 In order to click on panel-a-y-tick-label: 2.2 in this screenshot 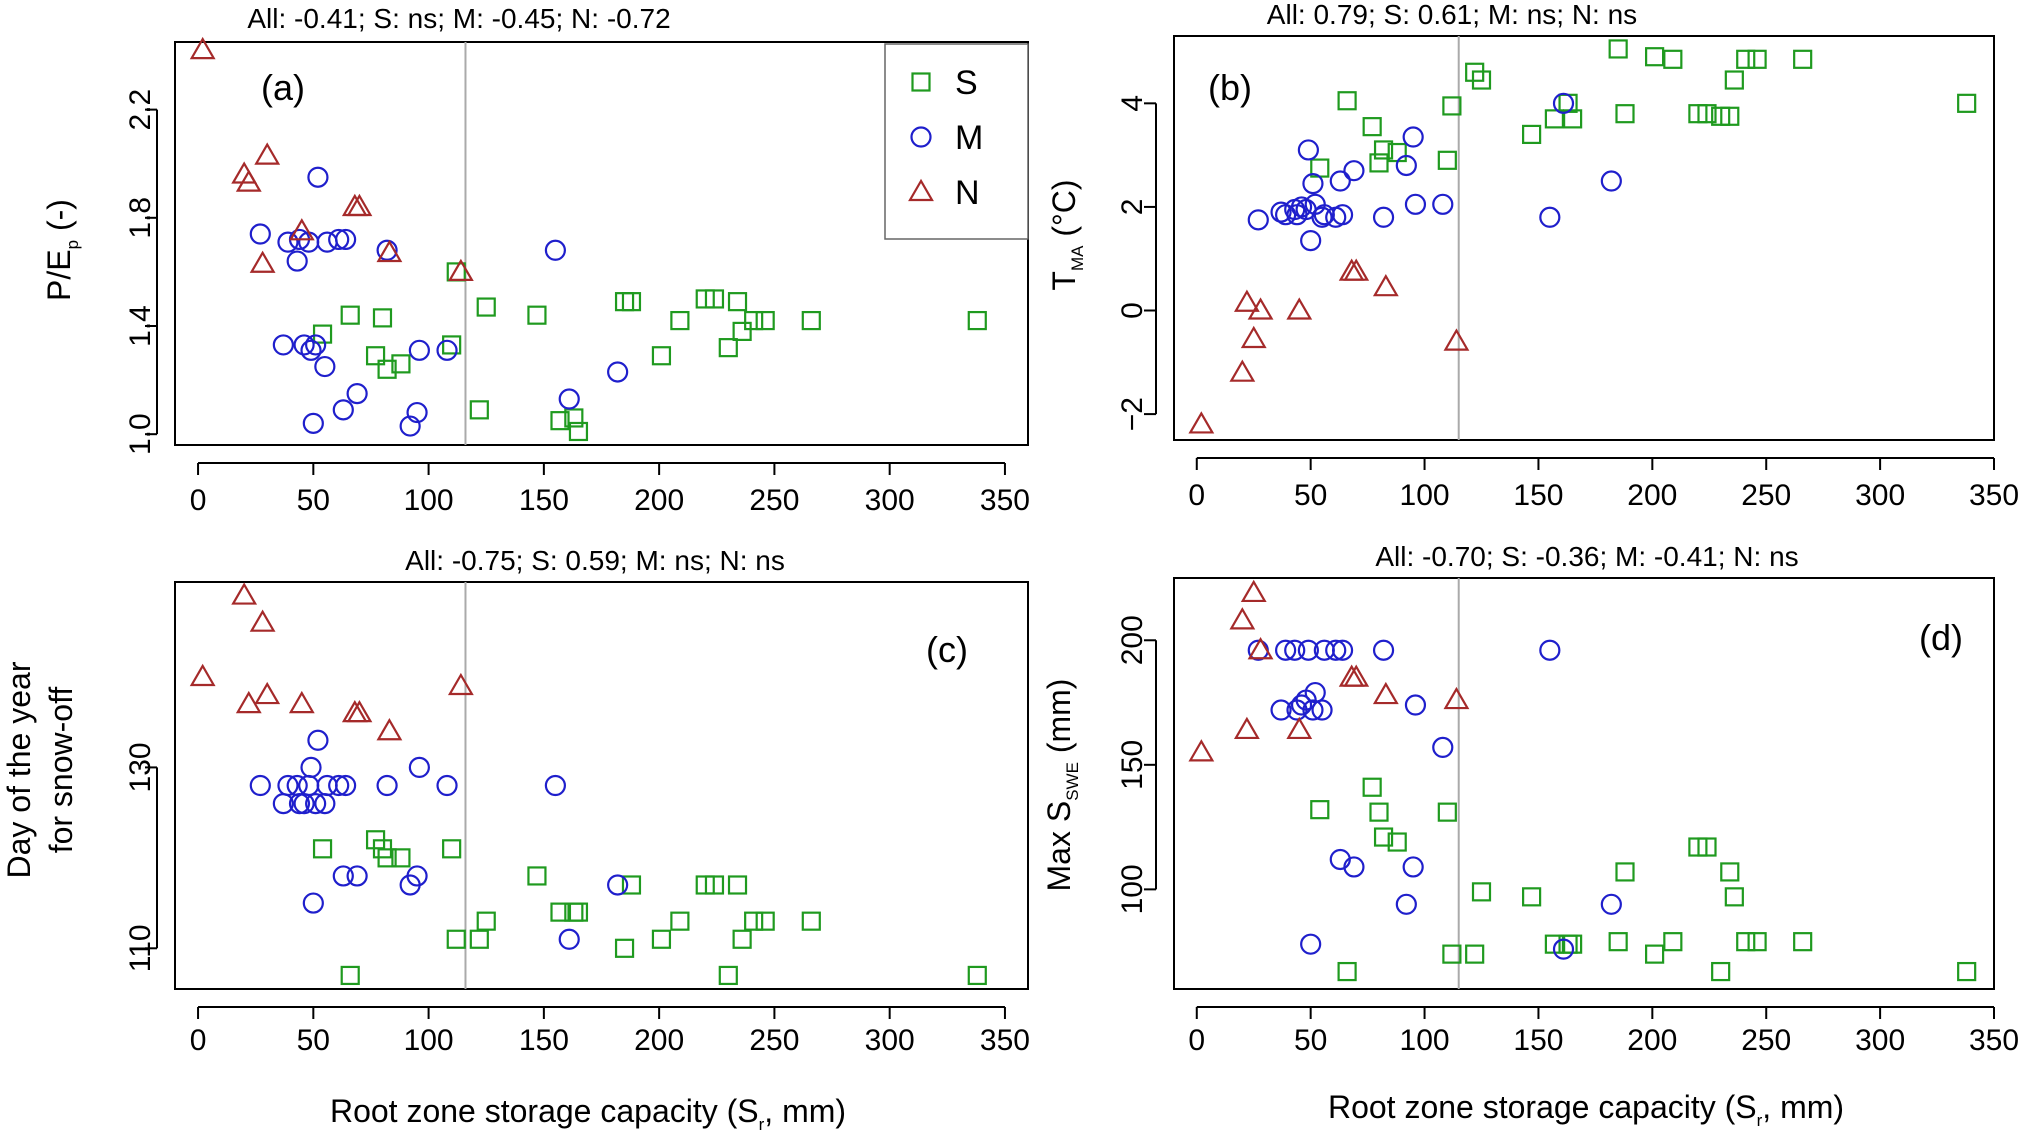, I will do `click(140, 110)`.